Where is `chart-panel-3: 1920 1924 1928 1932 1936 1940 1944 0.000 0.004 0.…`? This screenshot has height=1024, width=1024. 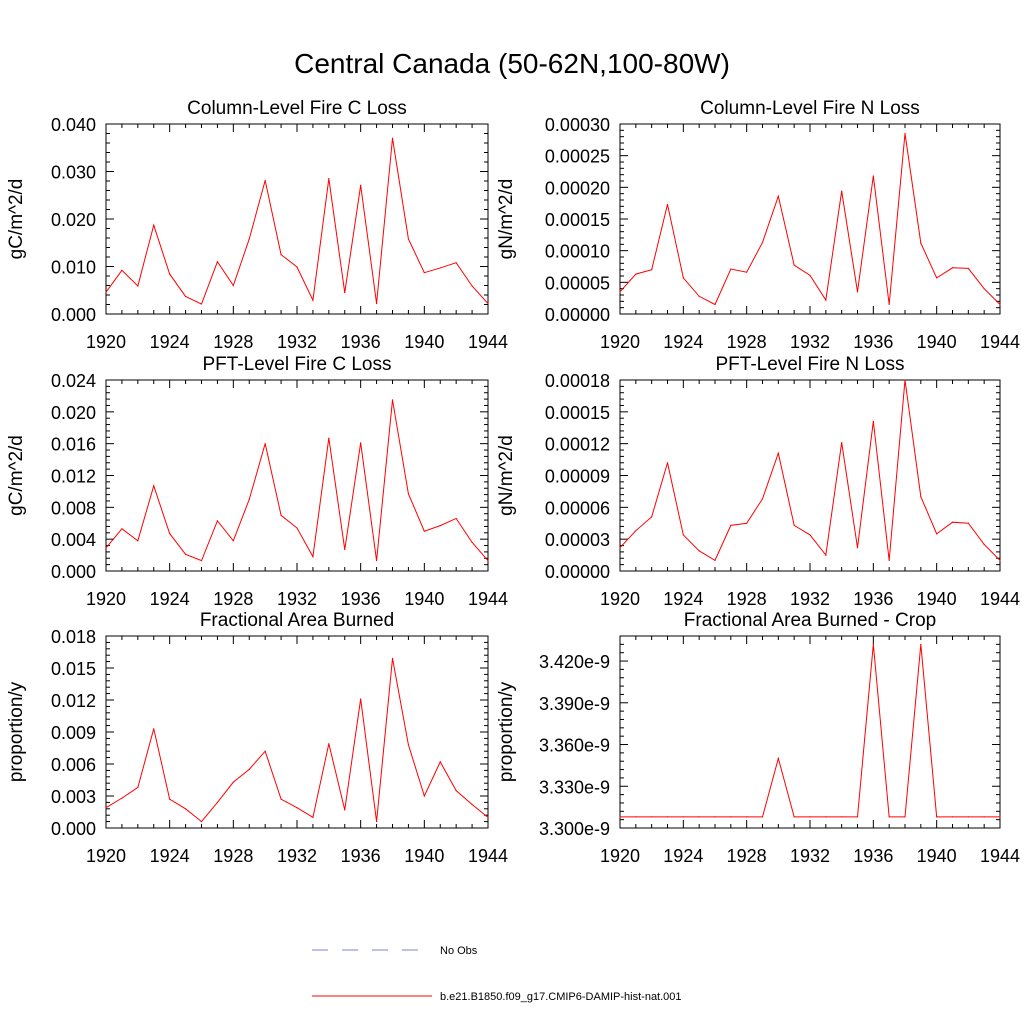
chart-panel-3: 1920 1924 1928 1932 1936 1940 1944 0.000 0.004 0.… is located at coordinates (257, 481).